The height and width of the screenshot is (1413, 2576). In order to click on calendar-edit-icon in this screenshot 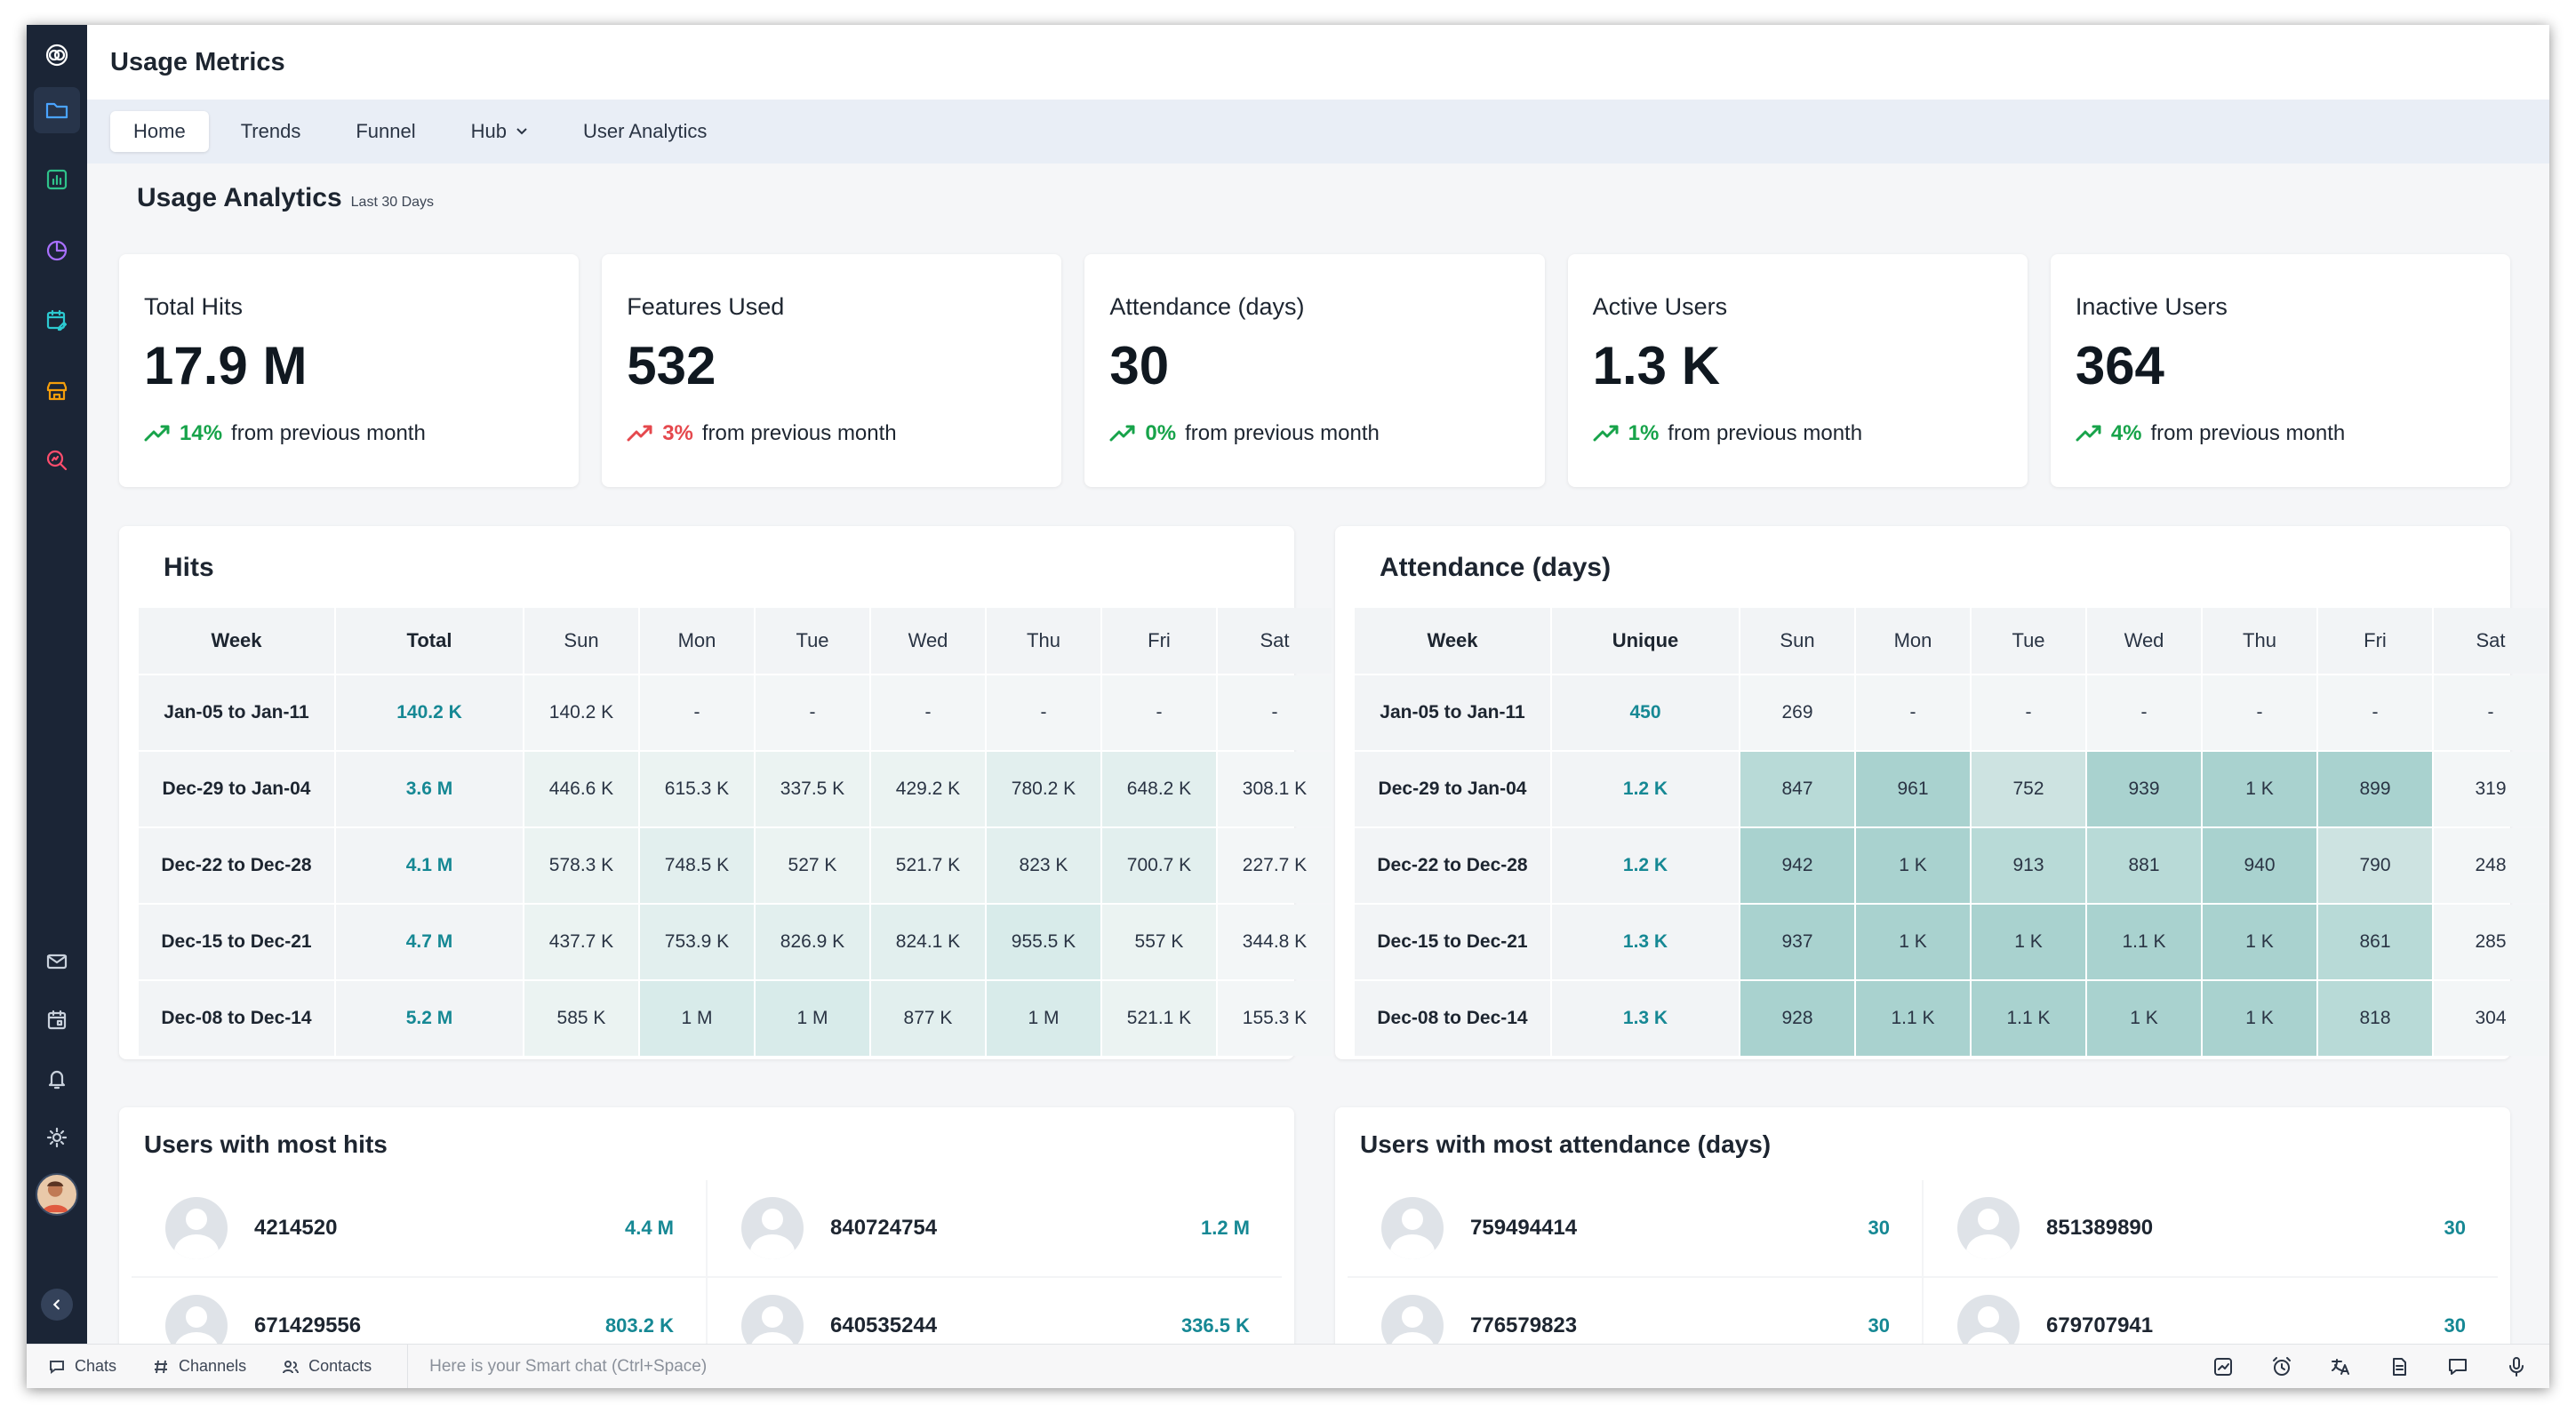, I will do `click(57, 320)`.